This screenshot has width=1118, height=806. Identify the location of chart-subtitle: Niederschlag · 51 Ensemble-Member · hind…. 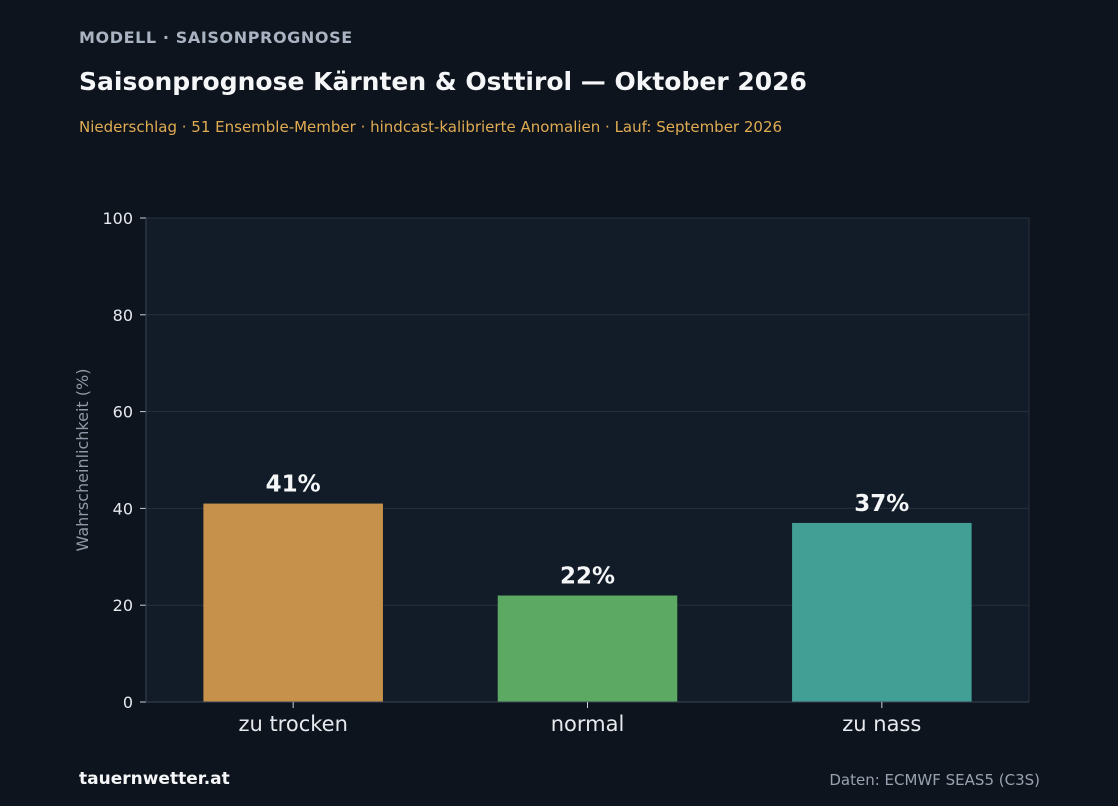
(431, 127).